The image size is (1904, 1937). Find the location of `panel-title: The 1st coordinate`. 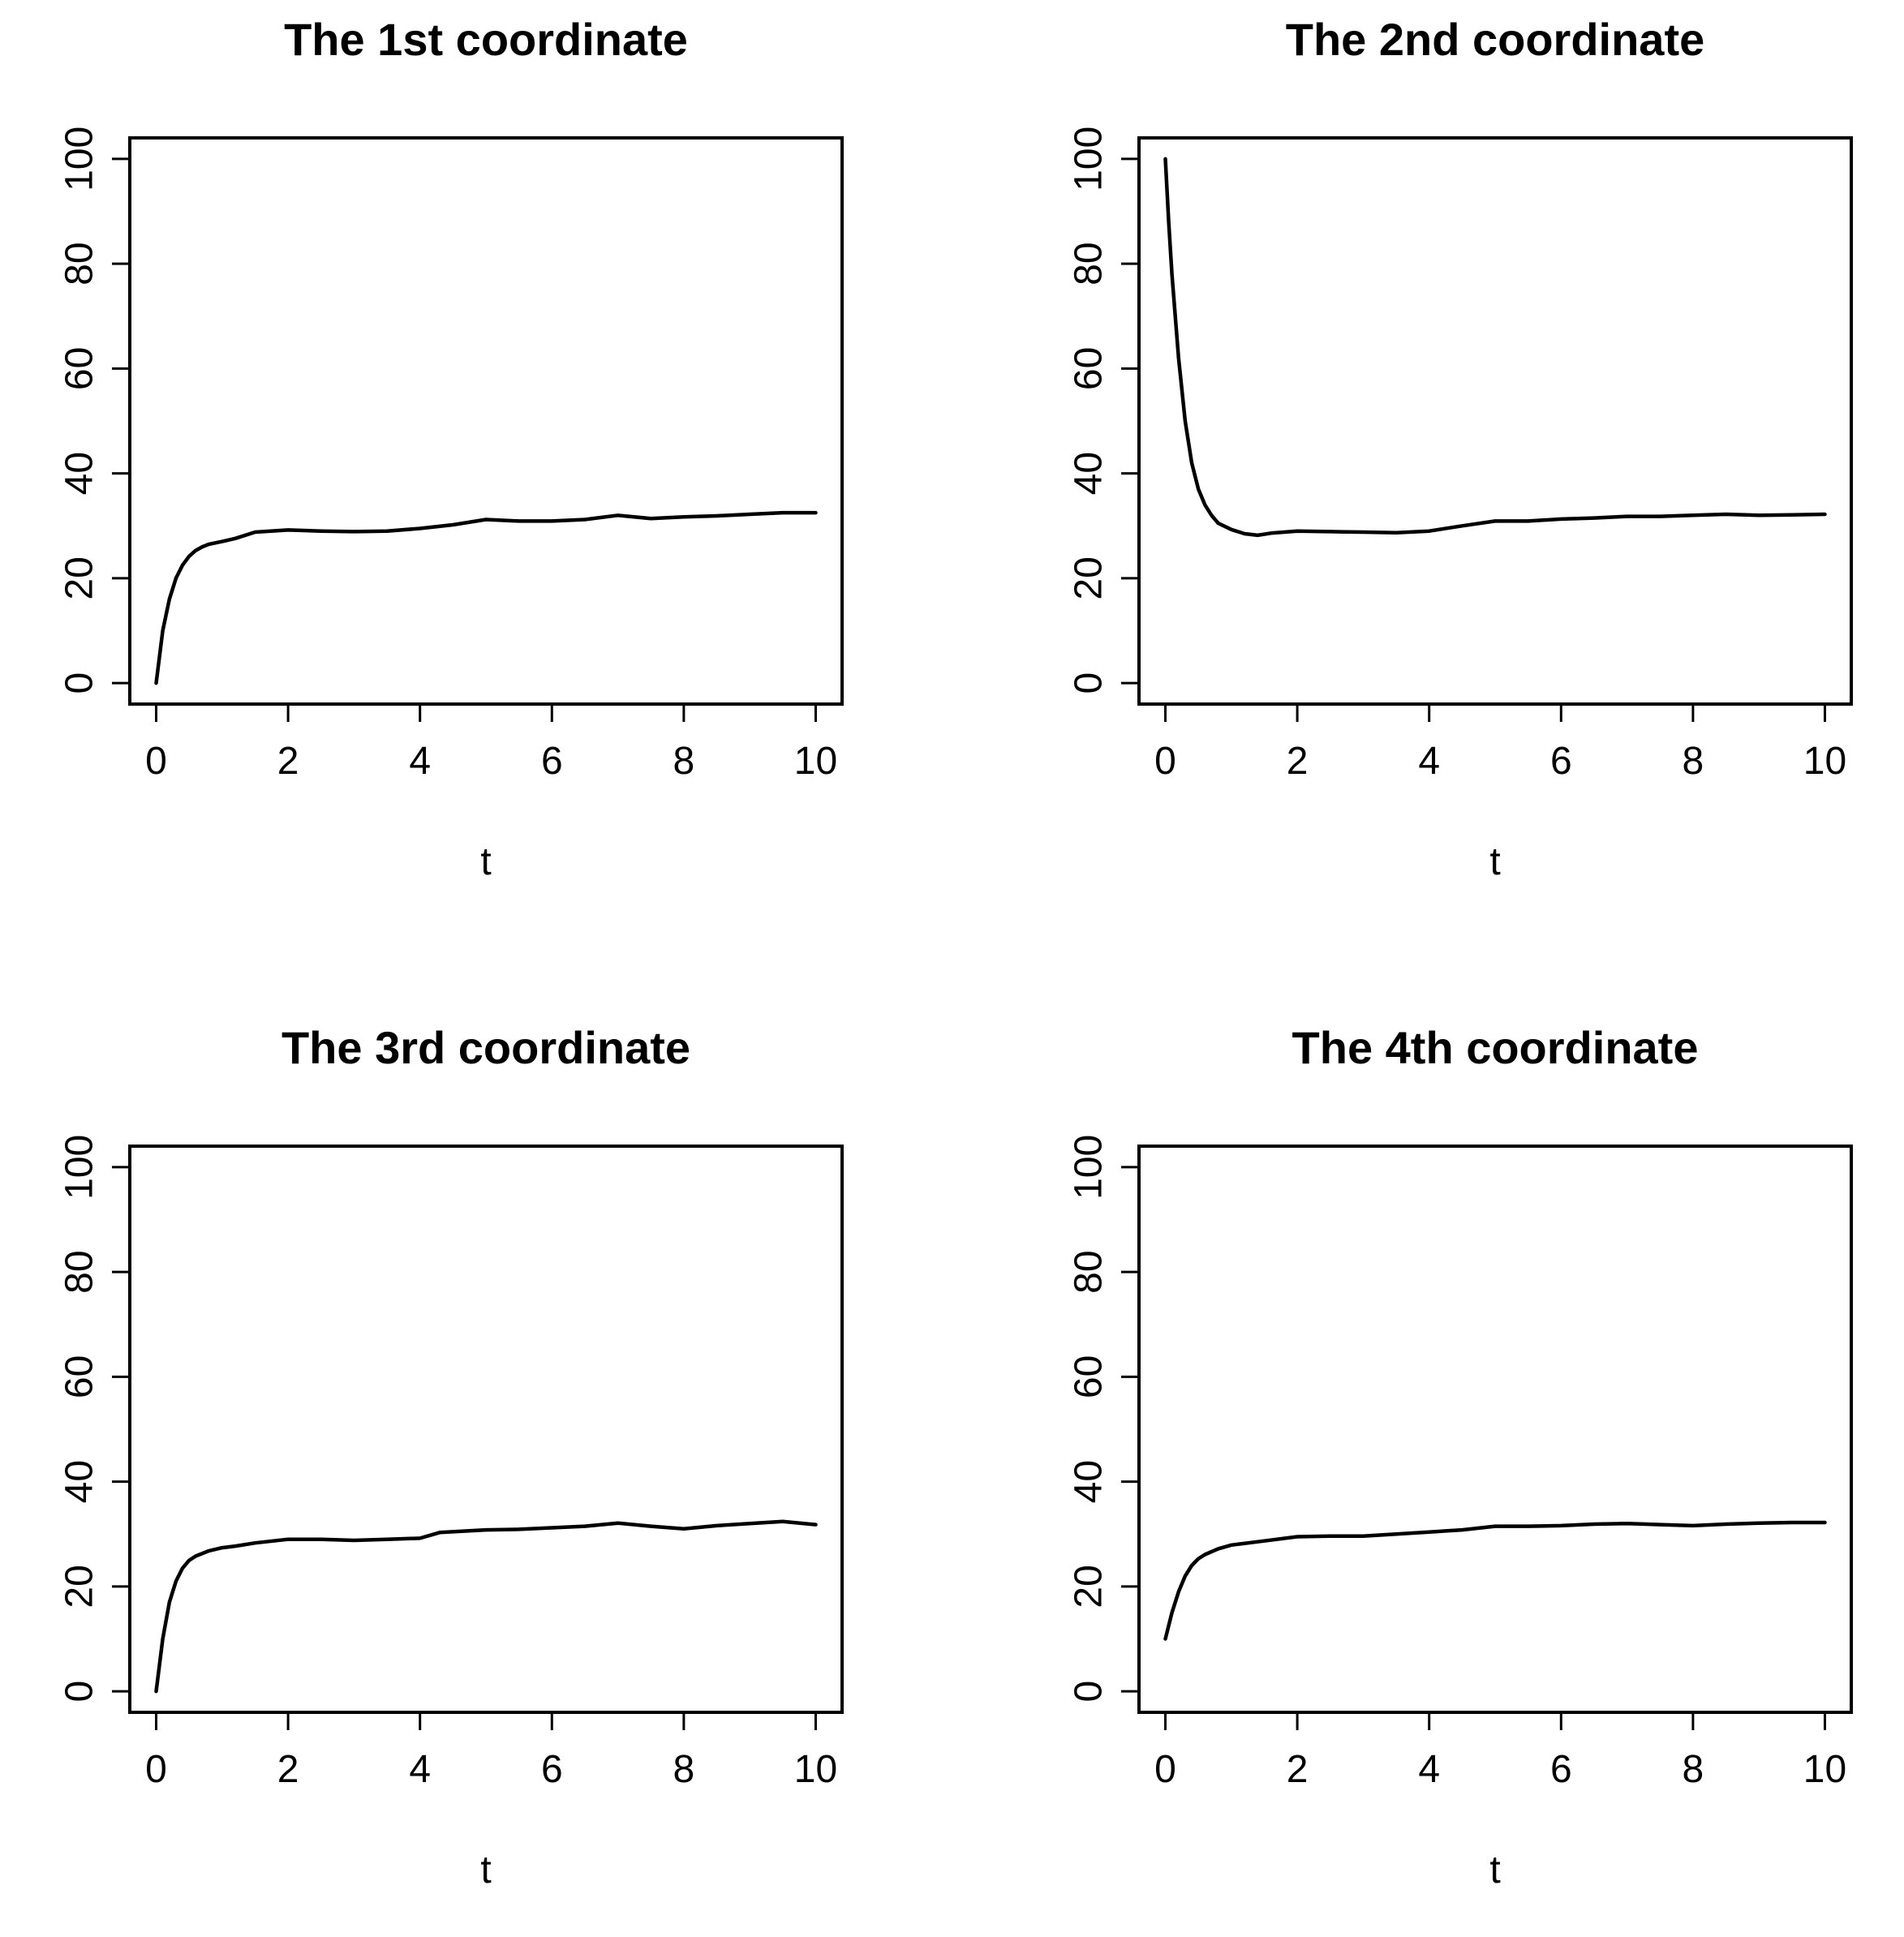

panel-title: The 1st coordinate is located at coordinates (486, 39).